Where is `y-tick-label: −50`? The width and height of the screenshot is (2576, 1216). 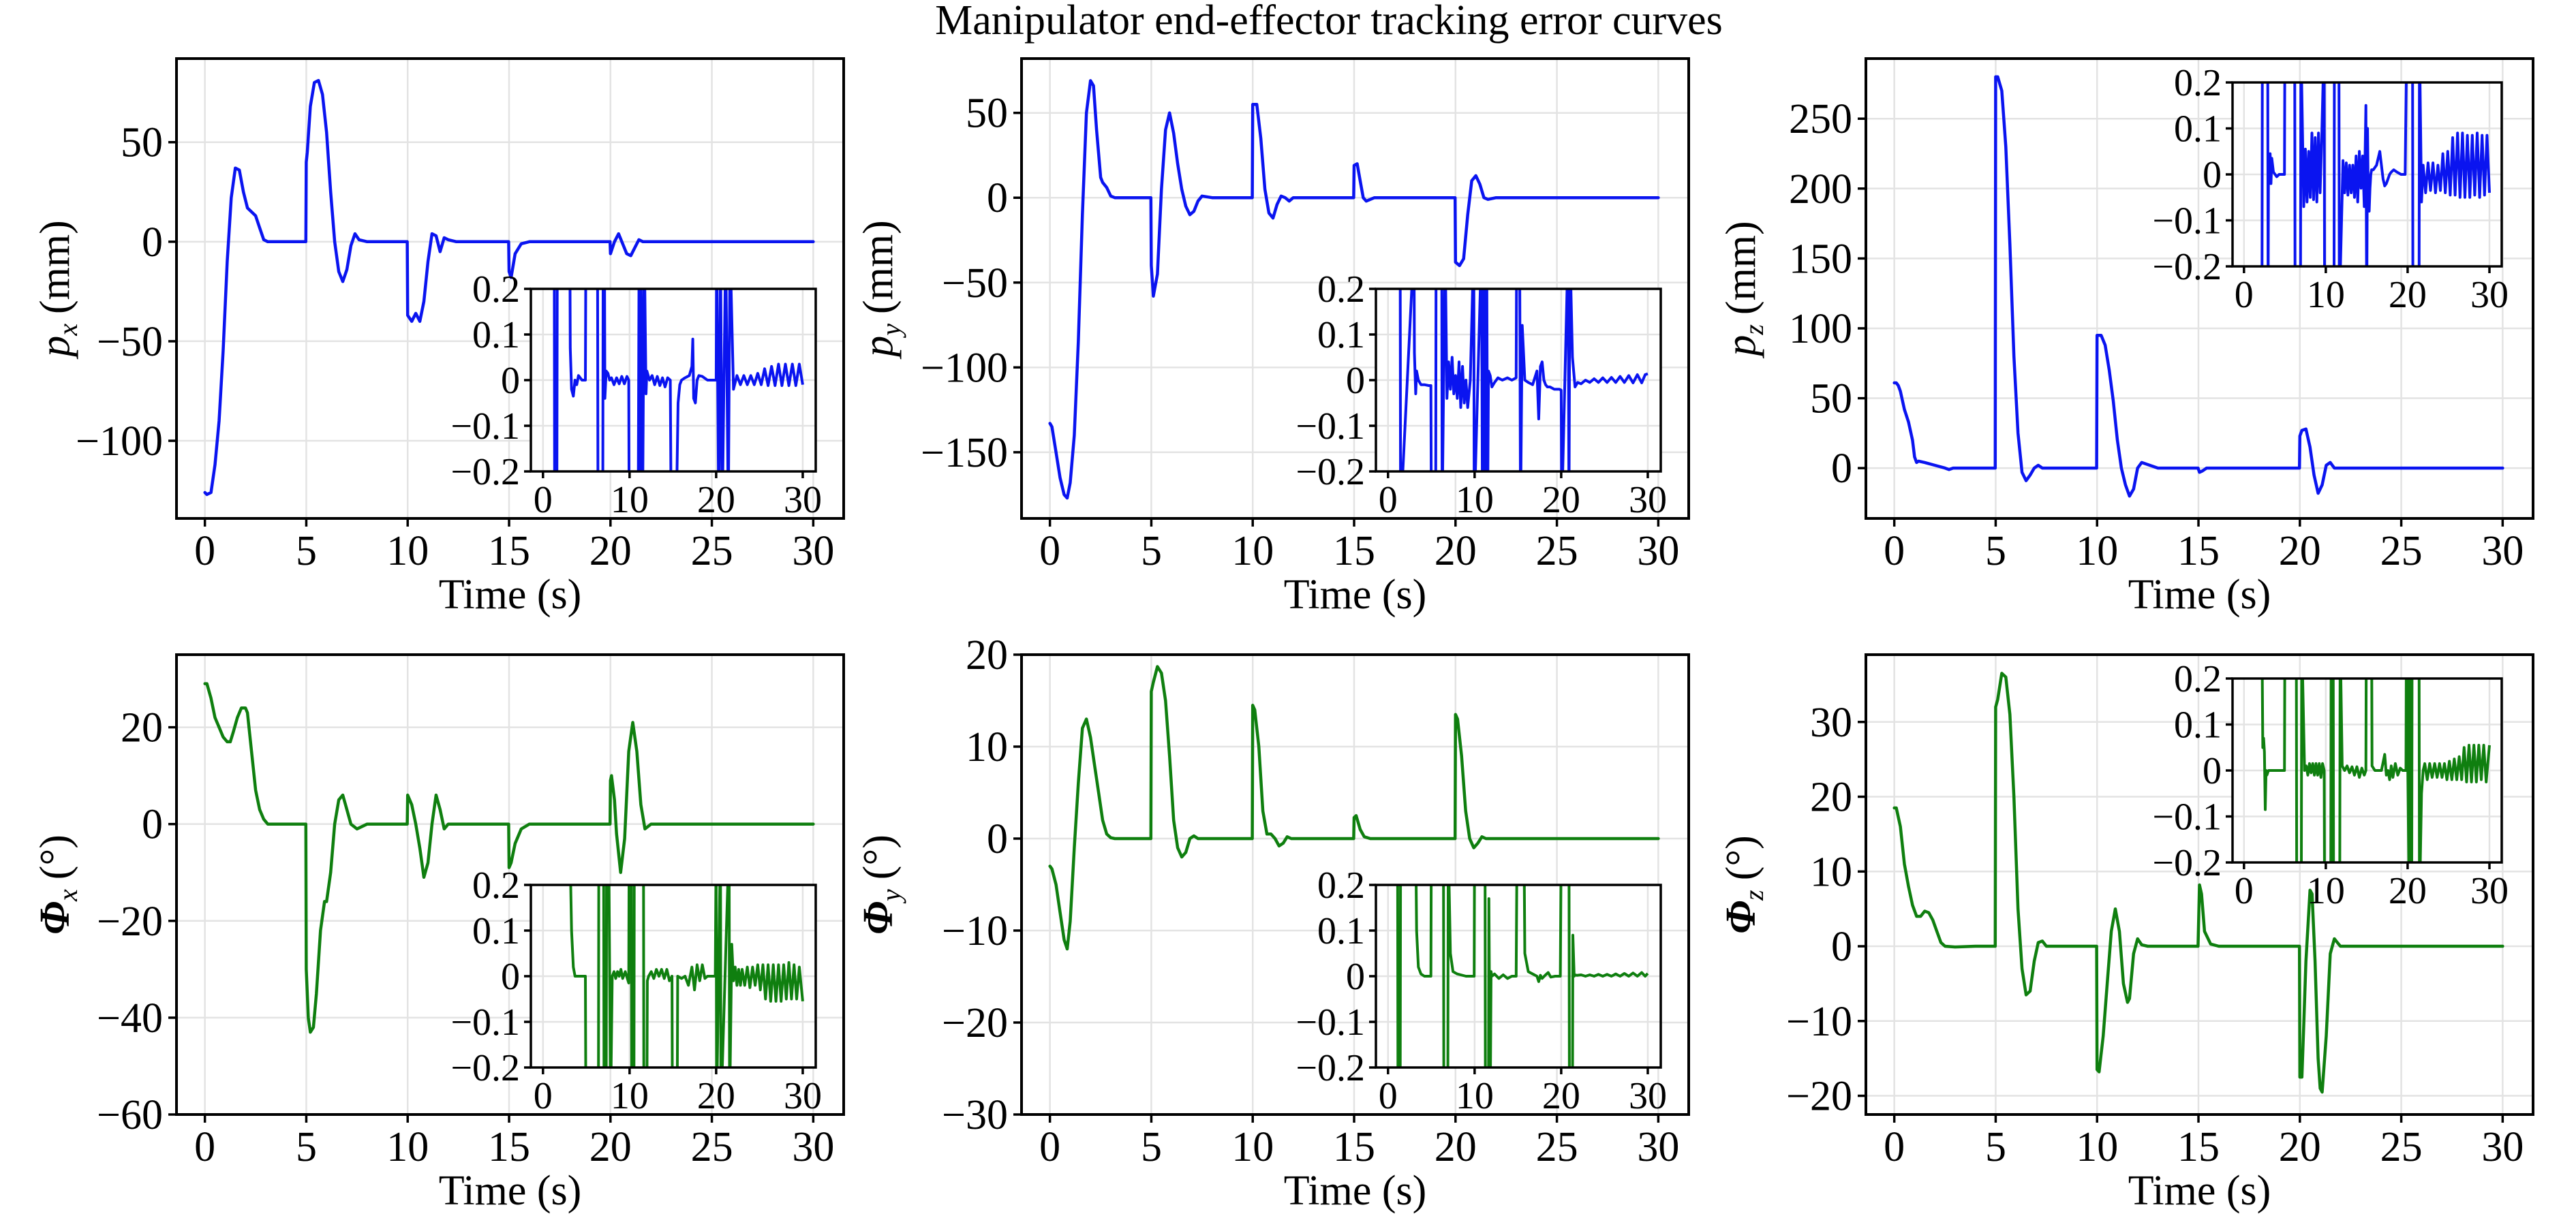 y-tick-label: −50 is located at coordinates (130, 342).